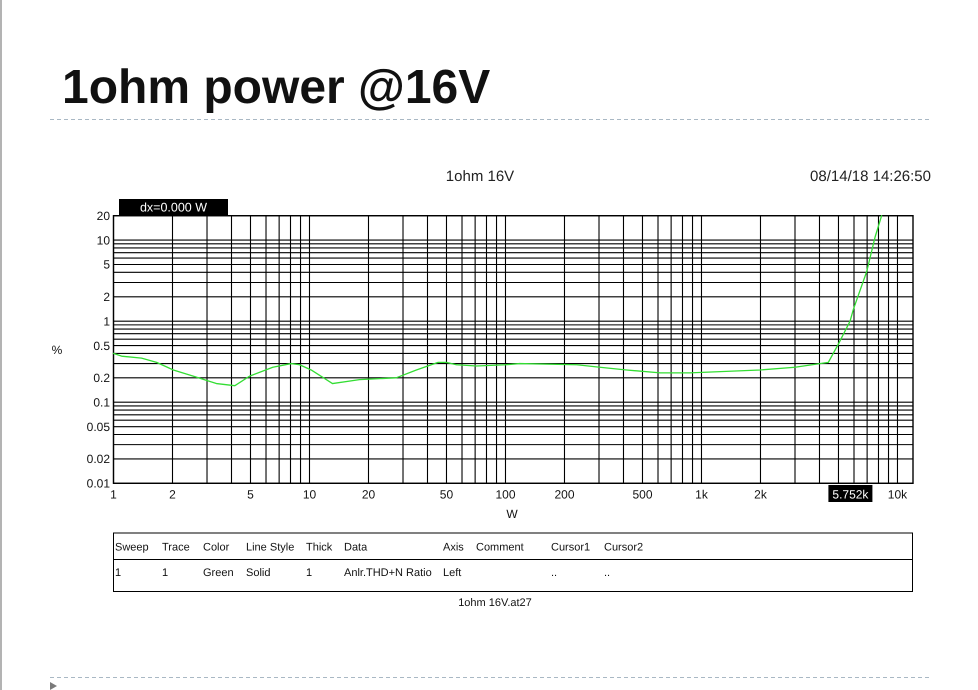 Image resolution: width=978 pixels, height=690 pixels. I want to click on y-tick-label: 0.01, so click(98, 483).